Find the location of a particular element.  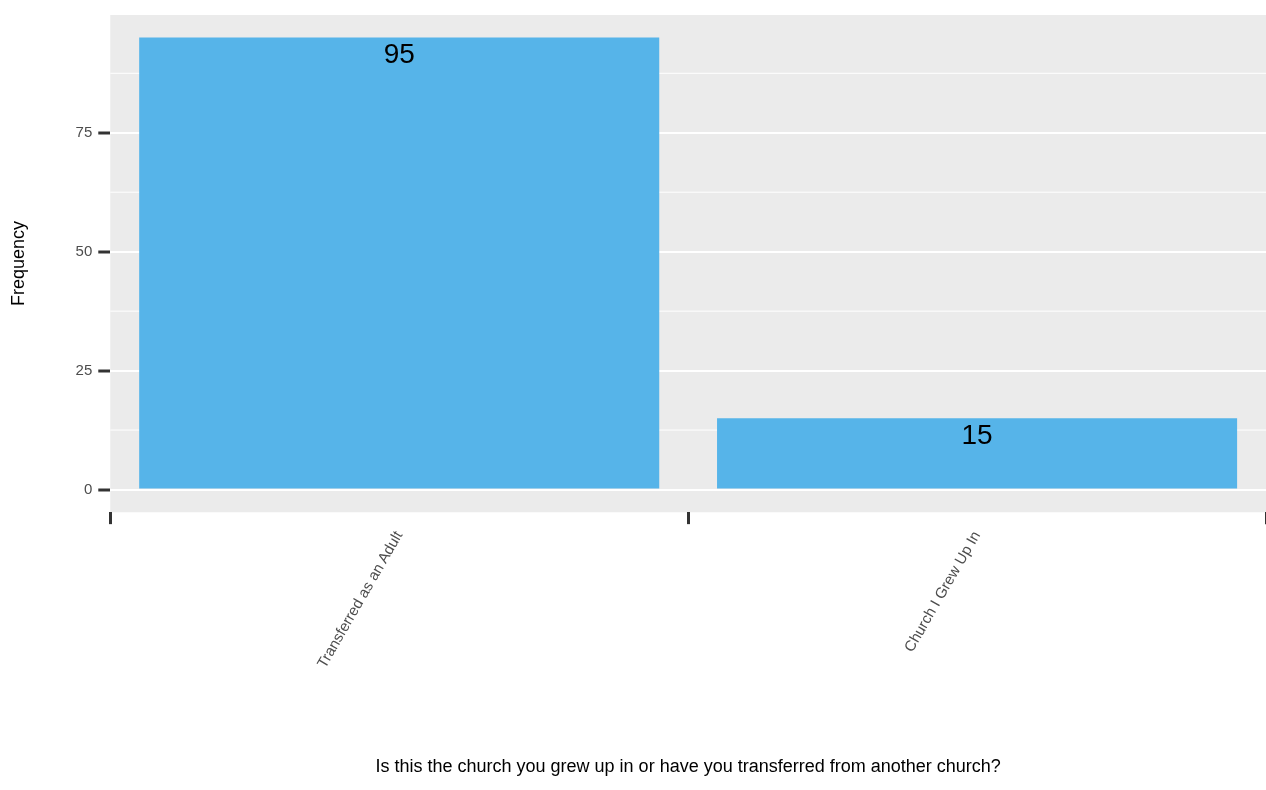

x-axis-title: Is this the church you grew up in or have you transferred from another church? is located at coordinates (688, 766).